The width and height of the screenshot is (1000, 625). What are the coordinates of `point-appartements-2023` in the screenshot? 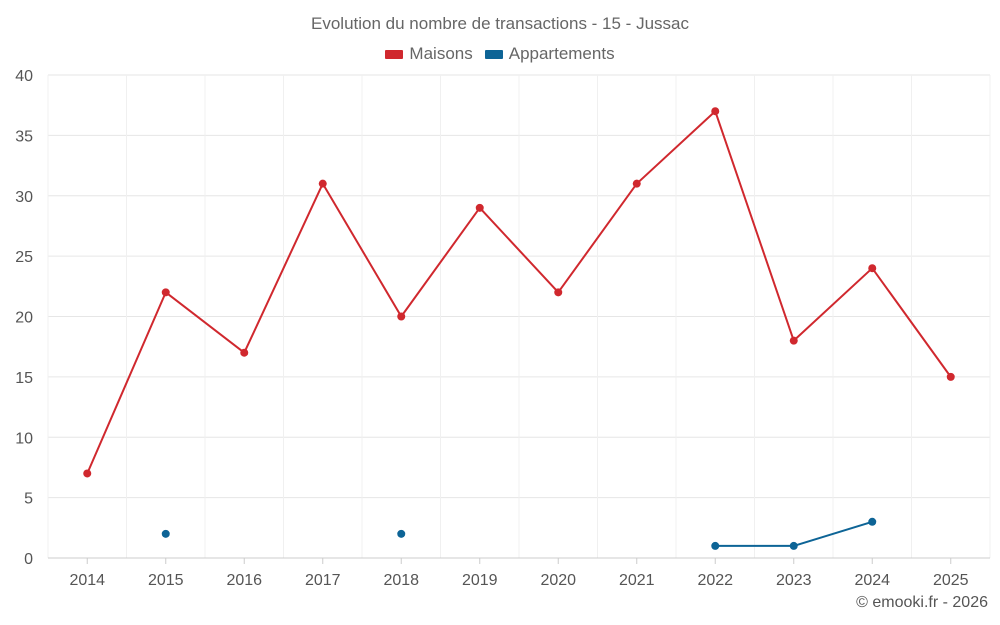 It's located at (793, 545).